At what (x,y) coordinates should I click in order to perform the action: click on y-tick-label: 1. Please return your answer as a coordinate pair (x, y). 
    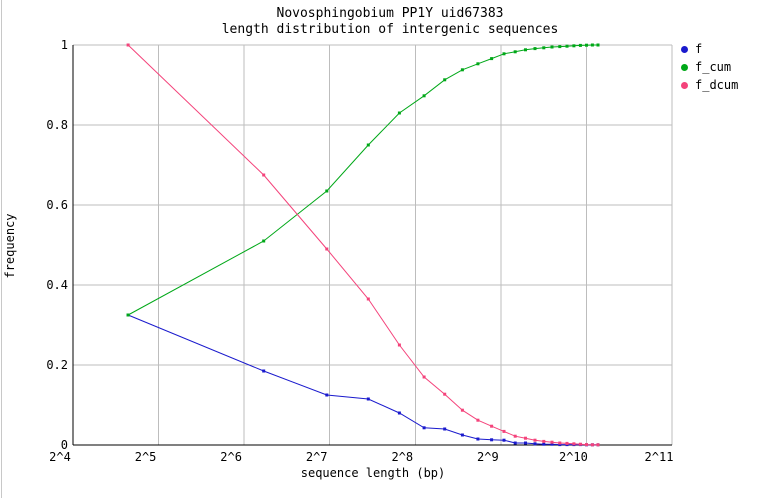
    Looking at the image, I should click on (64, 45).